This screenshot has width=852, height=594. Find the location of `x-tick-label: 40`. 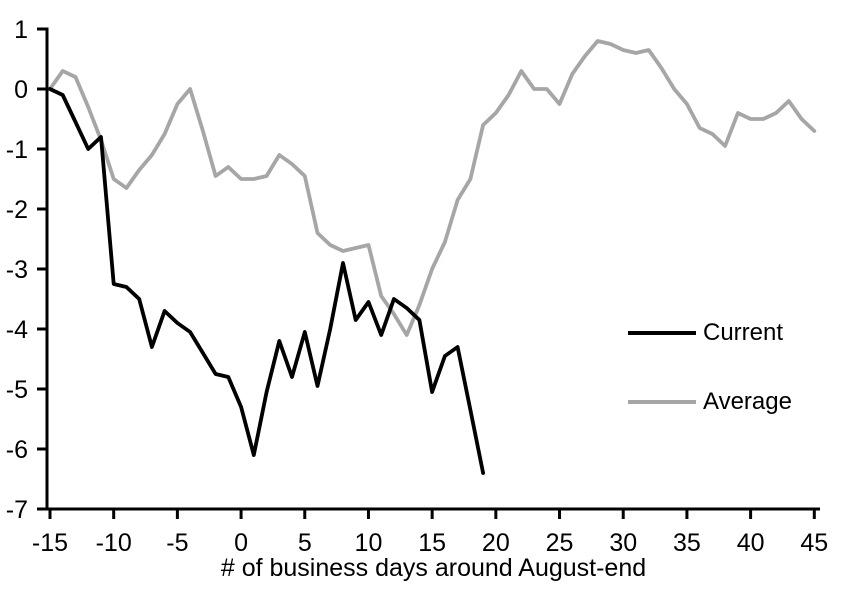

x-tick-label: 40 is located at coordinates (751, 543).